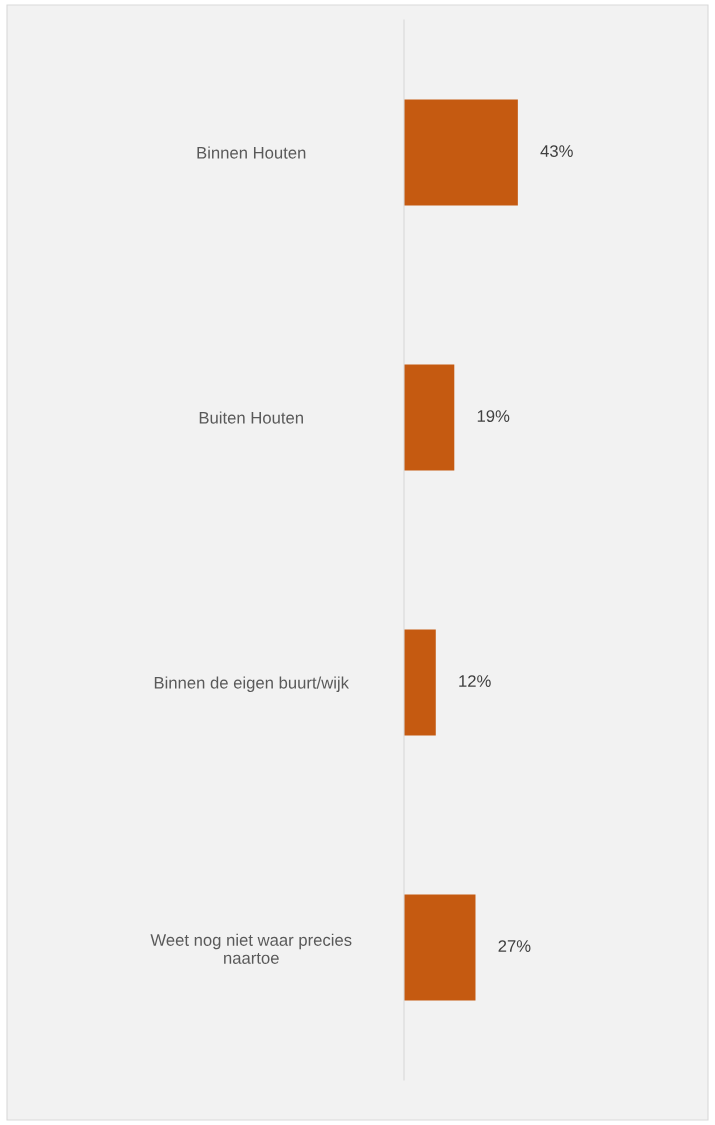  I want to click on y-tick-label: Buiten Houten, so click(251, 417).